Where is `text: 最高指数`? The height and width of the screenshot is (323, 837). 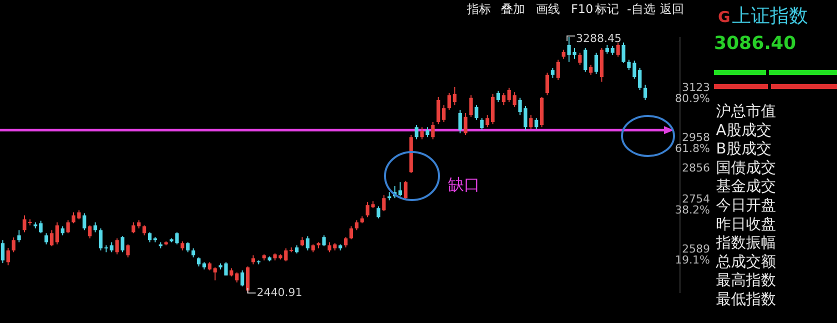 text: 最高指数 is located at coordinates (746, 280).